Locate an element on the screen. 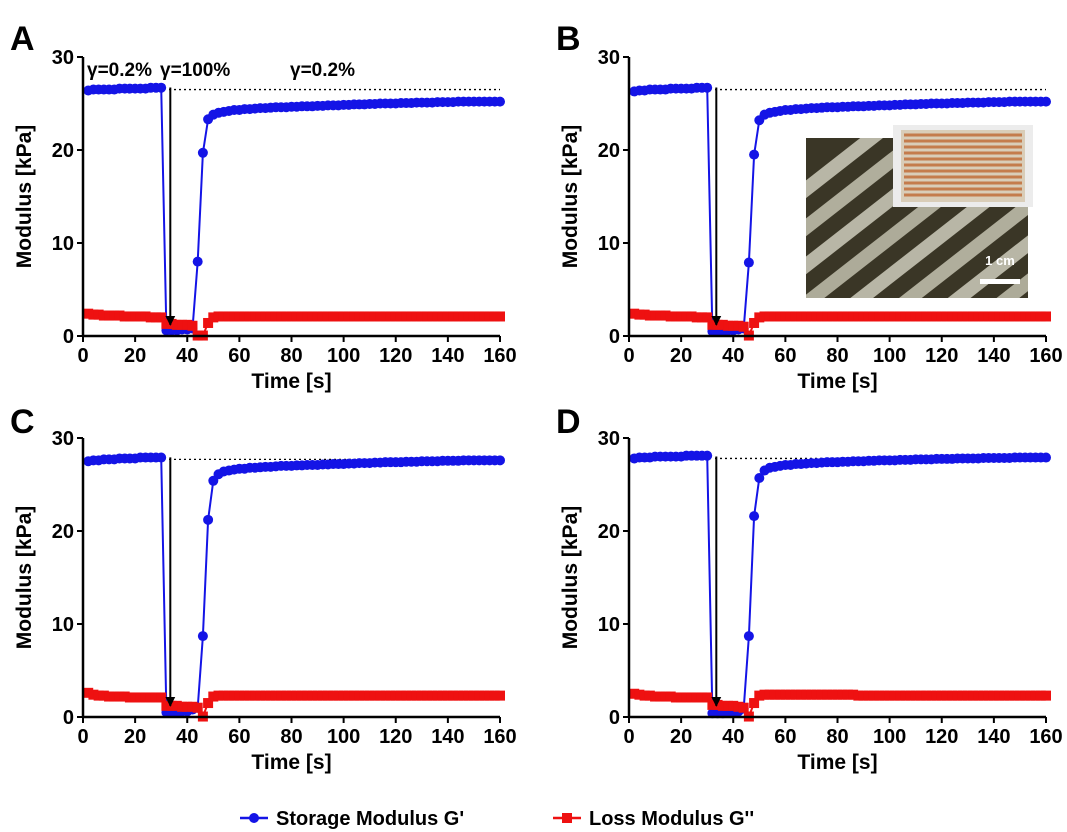  y-tick-label: 10 is located at coordinates (609, 244).